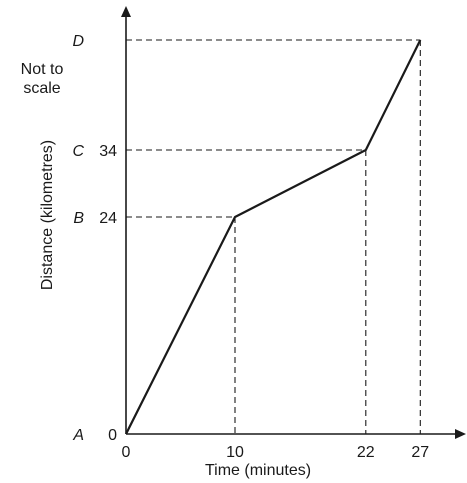 This screenshot has height=483, width=467. I want to click on x-tick-label: 27, so click(420, 452).